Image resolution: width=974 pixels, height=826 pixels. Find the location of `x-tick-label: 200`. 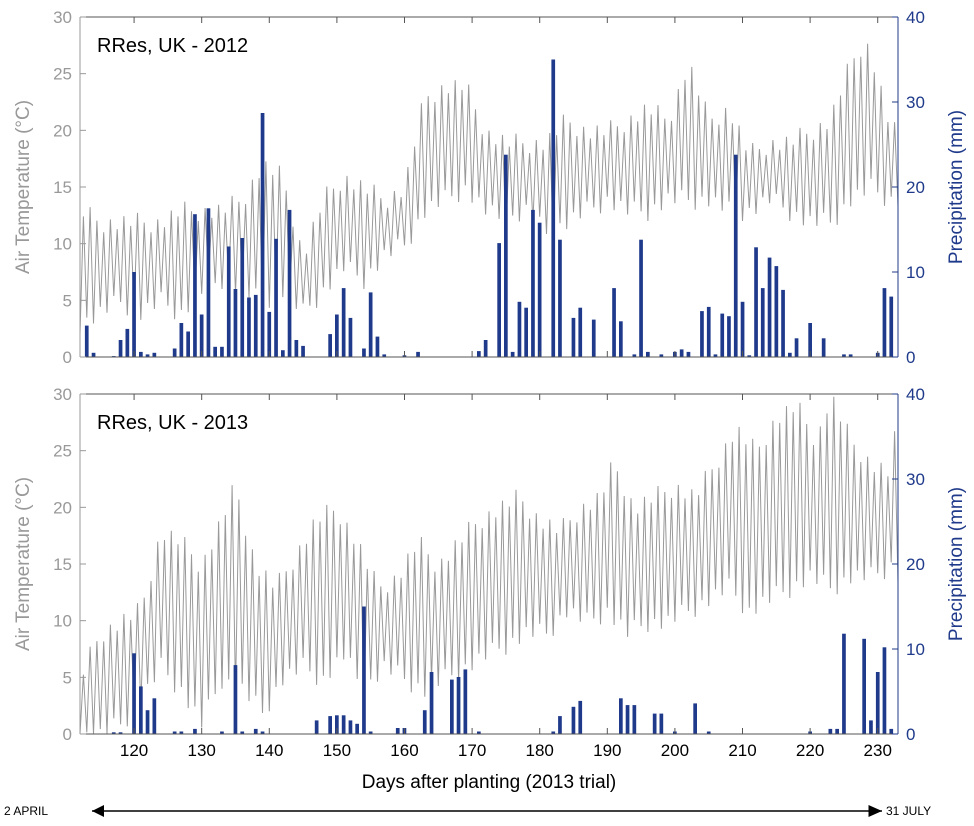

x-tick-label: 200 is located at coordinates (675, 750).